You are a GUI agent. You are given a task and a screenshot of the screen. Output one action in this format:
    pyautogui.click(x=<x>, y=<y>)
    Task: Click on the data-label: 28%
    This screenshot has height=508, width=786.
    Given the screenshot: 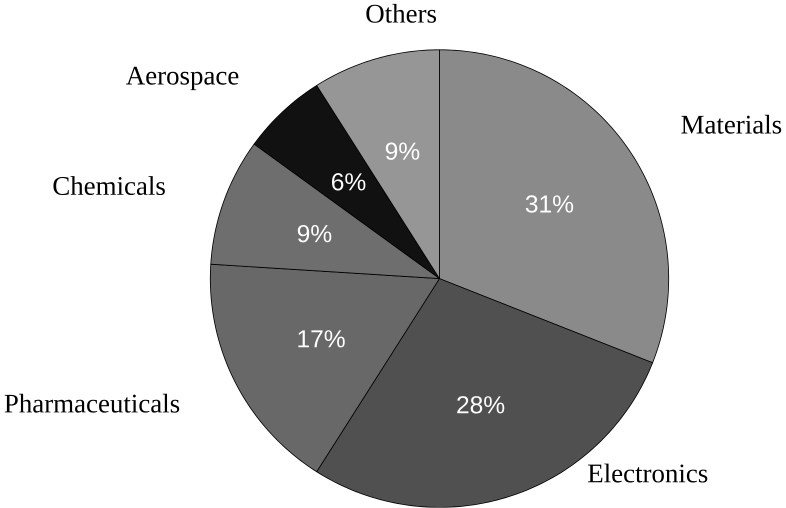 What is the action you would take?
    pyautogui.click(x=480, y=405)
    